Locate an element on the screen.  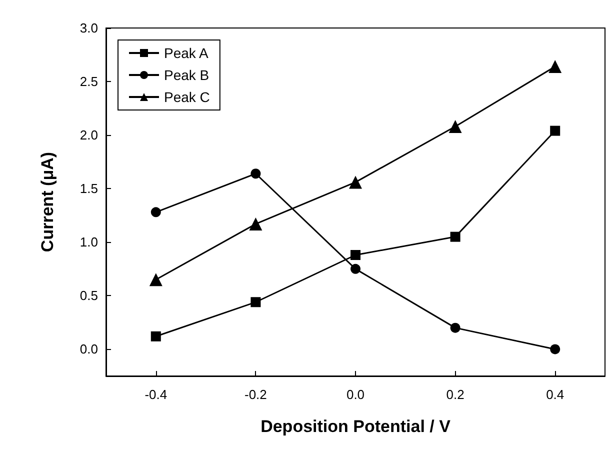
legend-label: Peak A is located at coordinates (187, 53).